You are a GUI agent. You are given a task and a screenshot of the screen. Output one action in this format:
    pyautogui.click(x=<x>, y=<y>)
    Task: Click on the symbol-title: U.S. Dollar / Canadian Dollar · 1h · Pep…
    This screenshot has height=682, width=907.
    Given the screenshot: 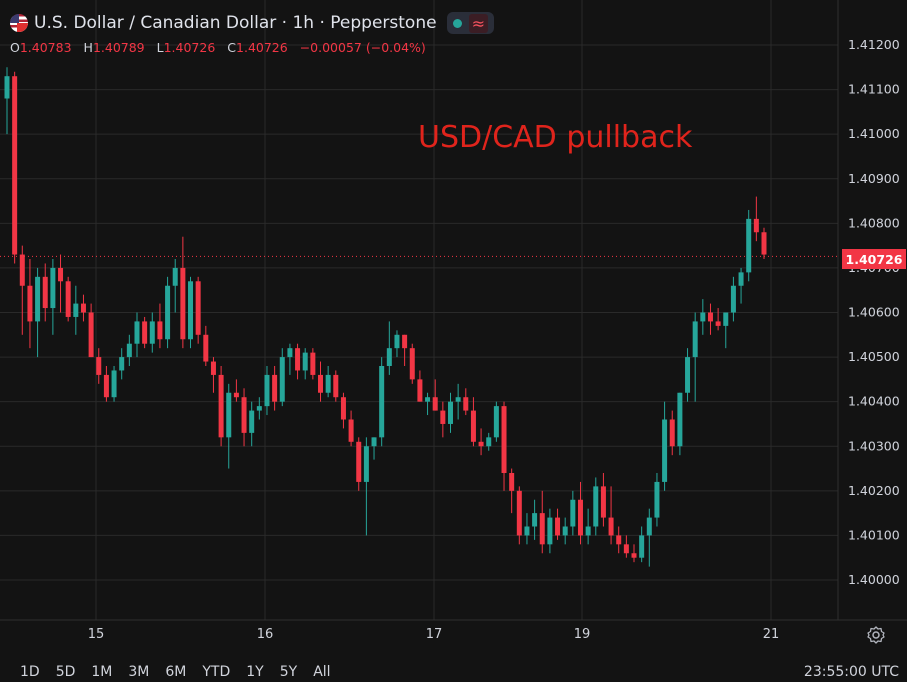 What is the action you would take?
    pyautogui.click(x=235, y=23)
    